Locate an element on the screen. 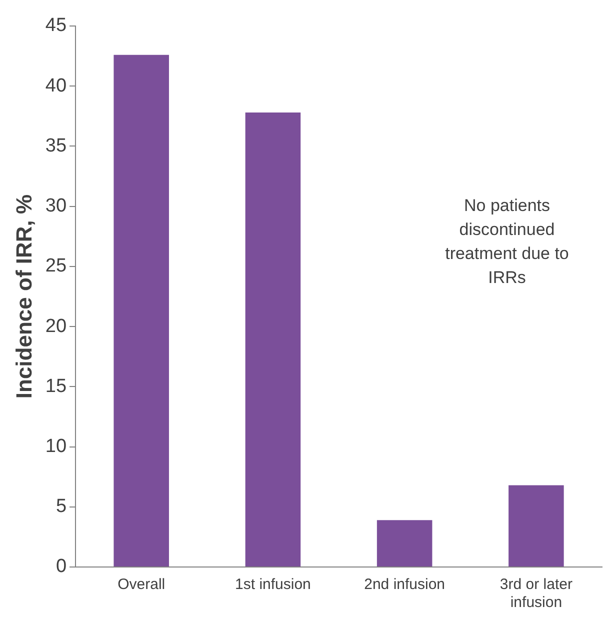 The width and height of the screenshot is (614, 623). y-tick-label: 0 is located at coordinates (61, 567).